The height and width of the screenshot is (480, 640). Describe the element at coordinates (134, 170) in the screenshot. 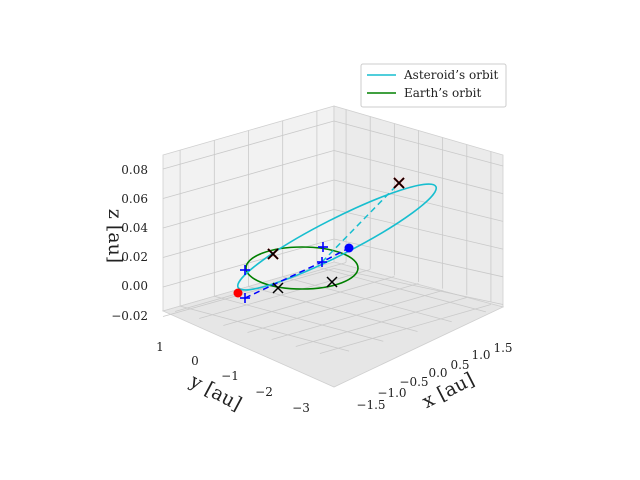

I see `z-tick-label: 0.08` at that location.